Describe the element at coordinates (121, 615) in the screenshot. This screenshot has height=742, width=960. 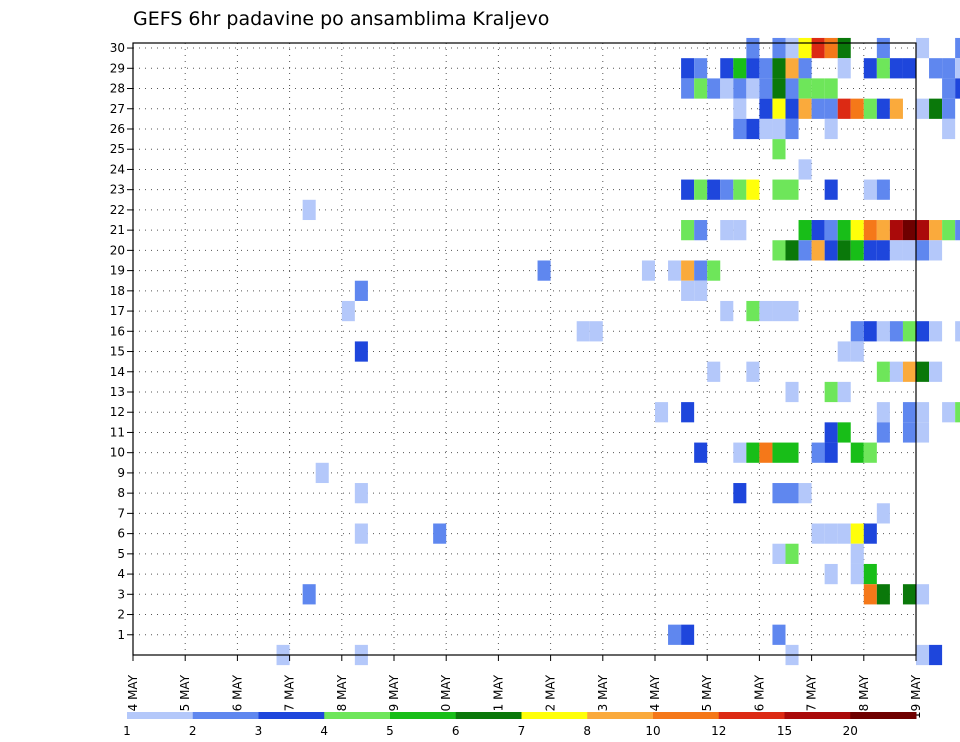
I see `y-tick-label: 2` at that location.